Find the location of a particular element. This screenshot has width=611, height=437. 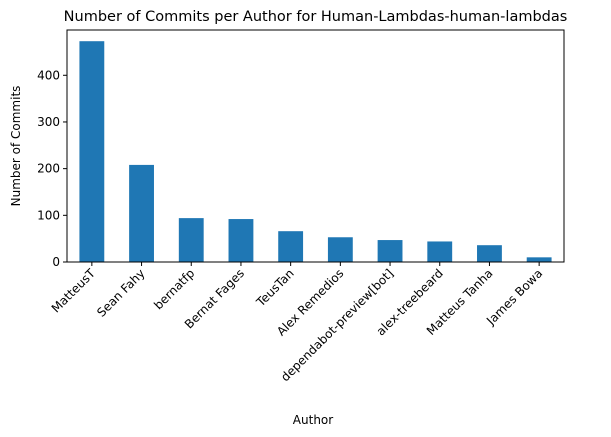

x-tick-label: TeusTan is located at coordinates (275, 288).